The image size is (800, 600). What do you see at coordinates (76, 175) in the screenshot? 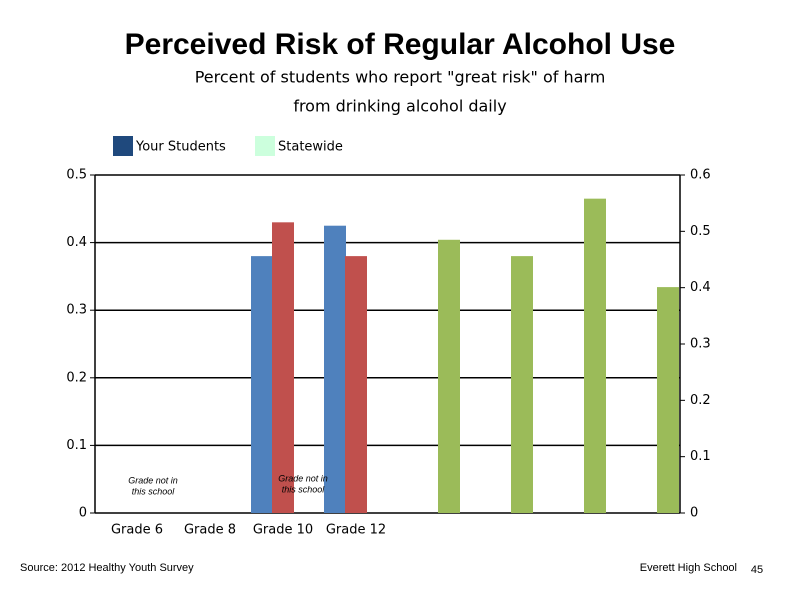
I see `y-tick-label: 0.5` at bounding box center [76, 175].